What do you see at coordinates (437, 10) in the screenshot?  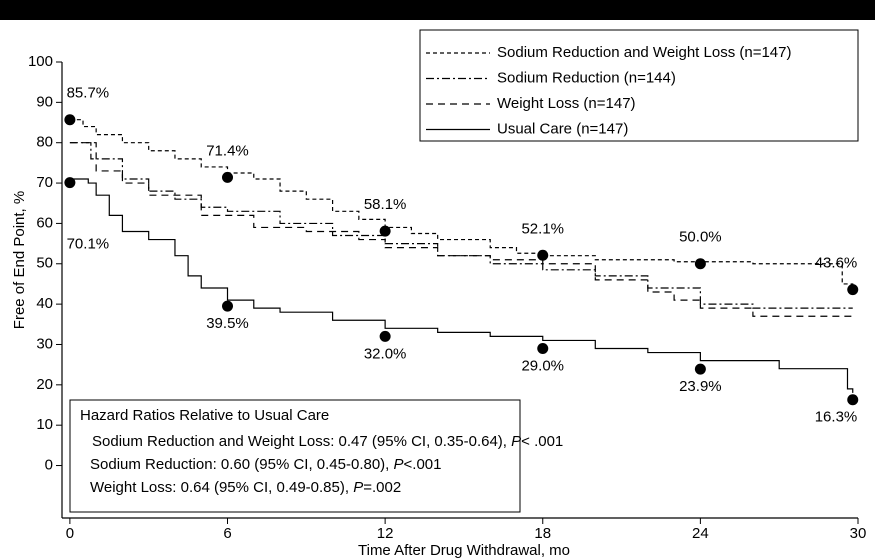 I see `header-bar` at bounding box center [437, 10].